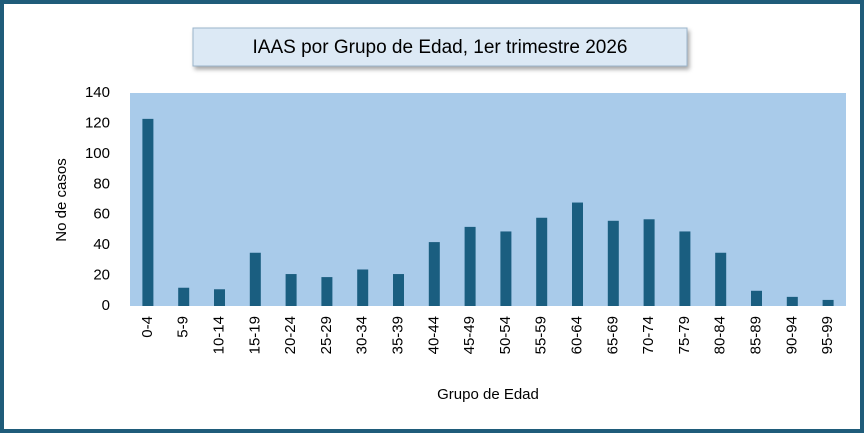 This screenshot has height=438, width=864. Describe the element at coordinates (101, 183) in the screenshot. I see `y-tick-label: 80` at that location.